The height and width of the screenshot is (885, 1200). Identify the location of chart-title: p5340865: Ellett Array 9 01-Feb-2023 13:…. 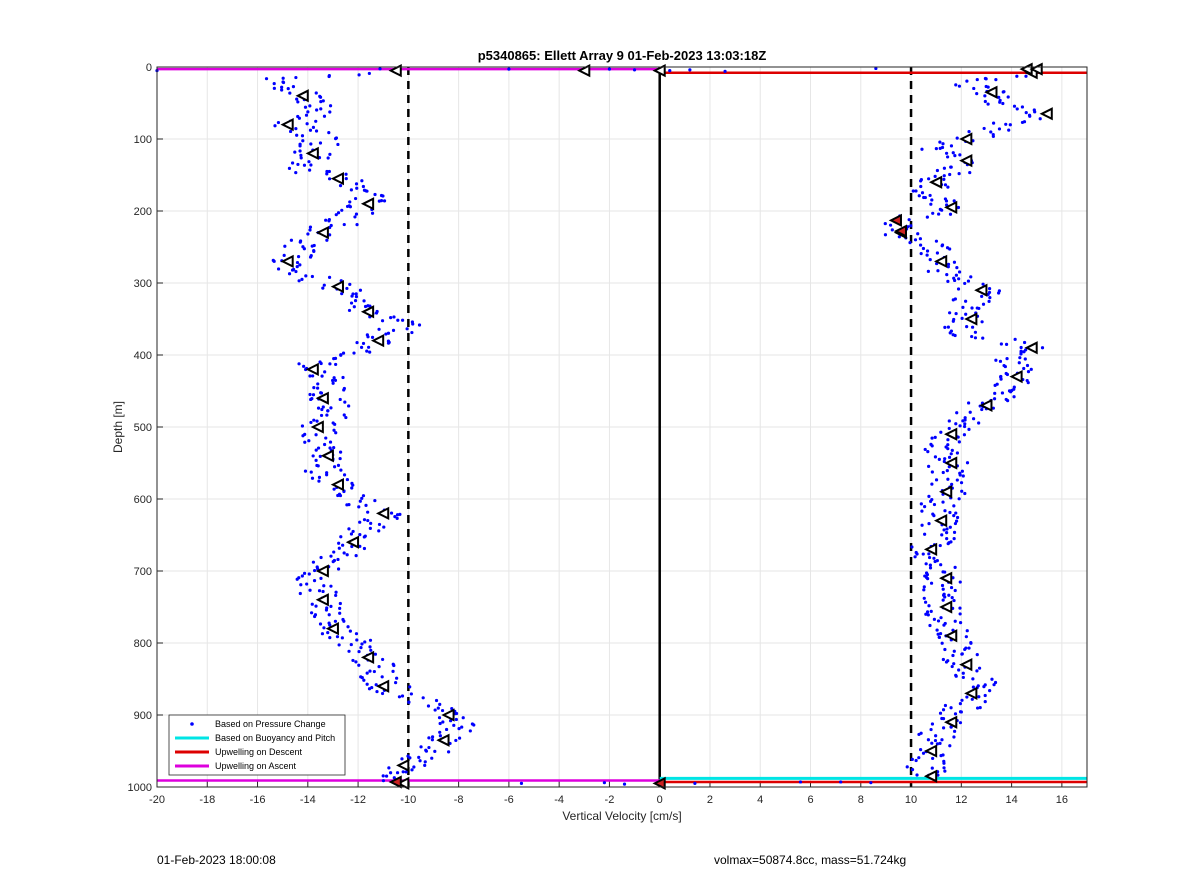
(622, 55).